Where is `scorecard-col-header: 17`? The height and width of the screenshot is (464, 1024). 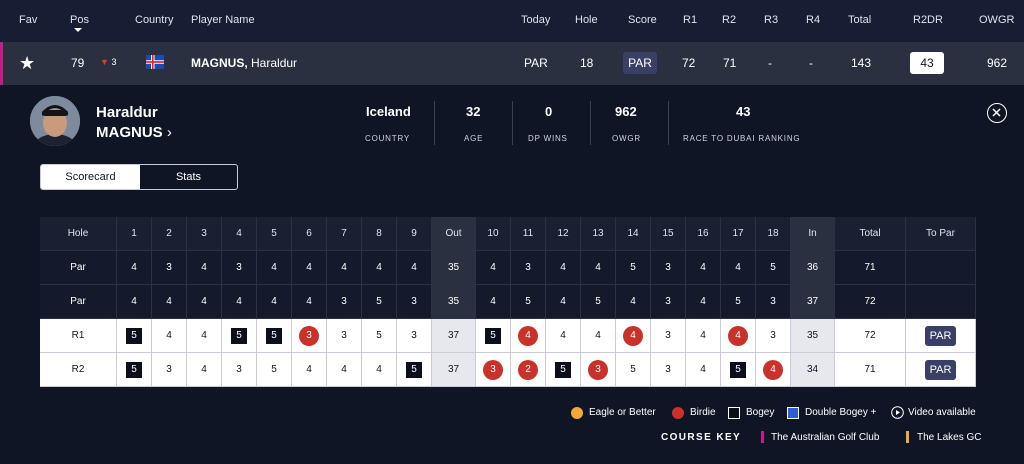
scorecard-col-header: 17 is located at coordinates (738, 234).